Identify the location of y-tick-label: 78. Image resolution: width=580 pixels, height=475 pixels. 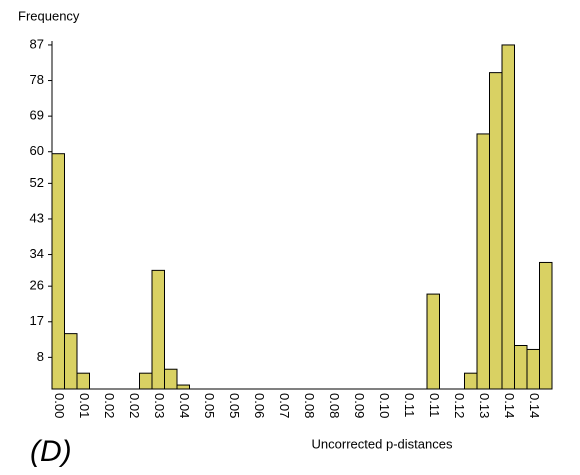
(37, 79).